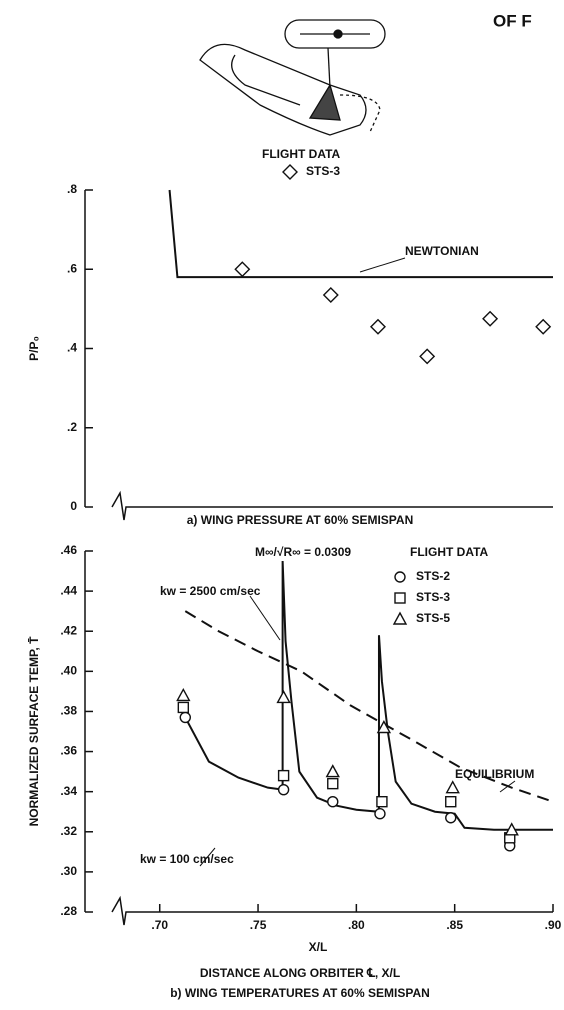  What do you see at coordinates (442, 251) in the screenshot?
I see `curve-label: NEWTONIAN` at bounding box center [442, 251].